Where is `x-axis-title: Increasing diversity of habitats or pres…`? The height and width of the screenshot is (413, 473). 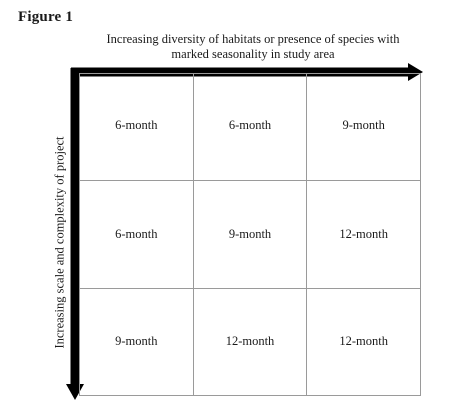 x-axis-title: Increasing diversity of habitats or pres… is located at coordinates (253, 46).